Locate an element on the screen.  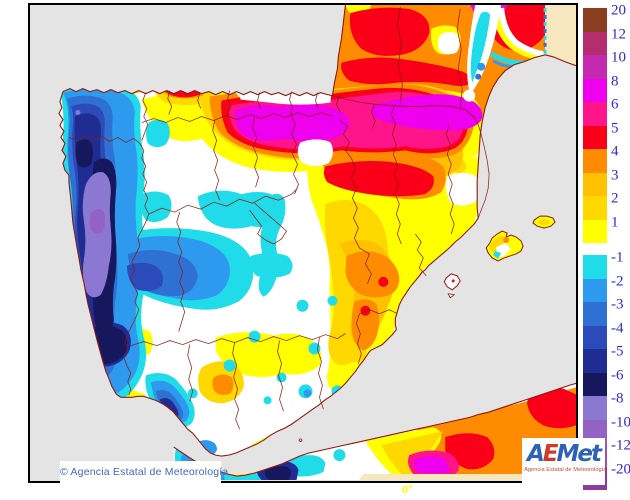
scale-label: -1 is located at coordinates (617, 257).